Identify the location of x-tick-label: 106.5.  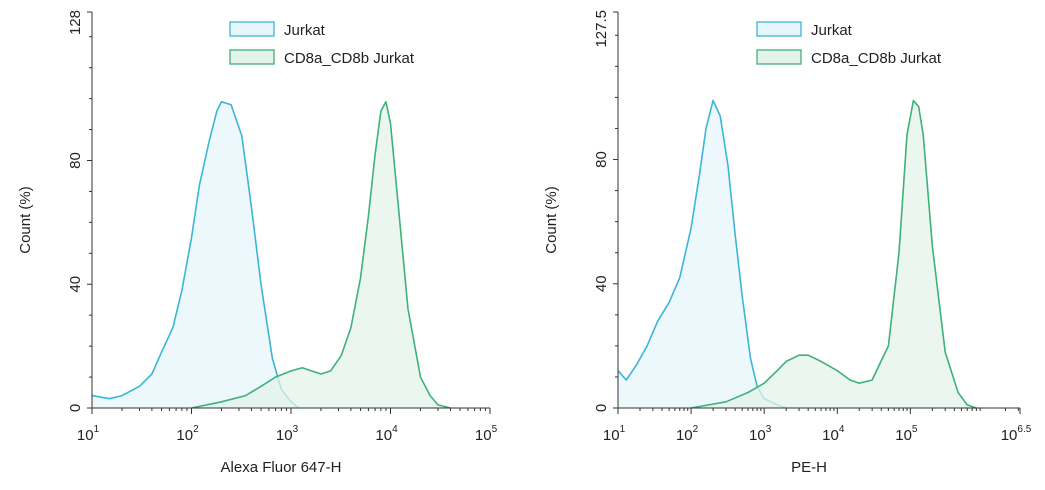
(1016, 434).